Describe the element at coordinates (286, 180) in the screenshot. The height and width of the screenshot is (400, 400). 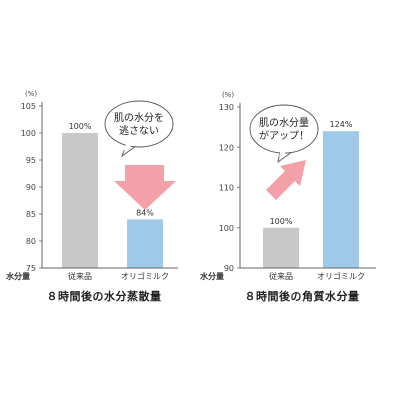
I see `chart2-up-arrow-icon` at that location.